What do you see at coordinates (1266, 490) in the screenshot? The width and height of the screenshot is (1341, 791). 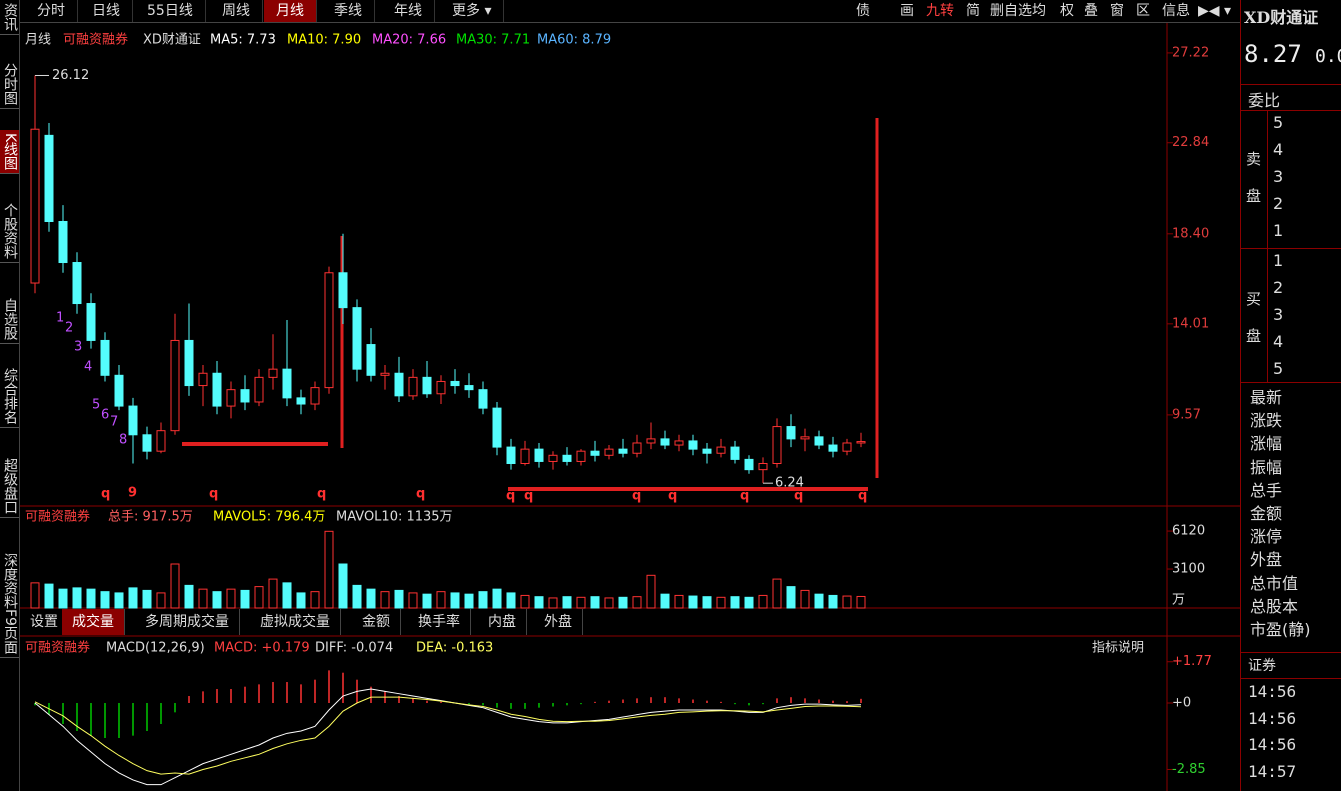 I see `quote-field: 总手` at bounding box center [1266, 490].